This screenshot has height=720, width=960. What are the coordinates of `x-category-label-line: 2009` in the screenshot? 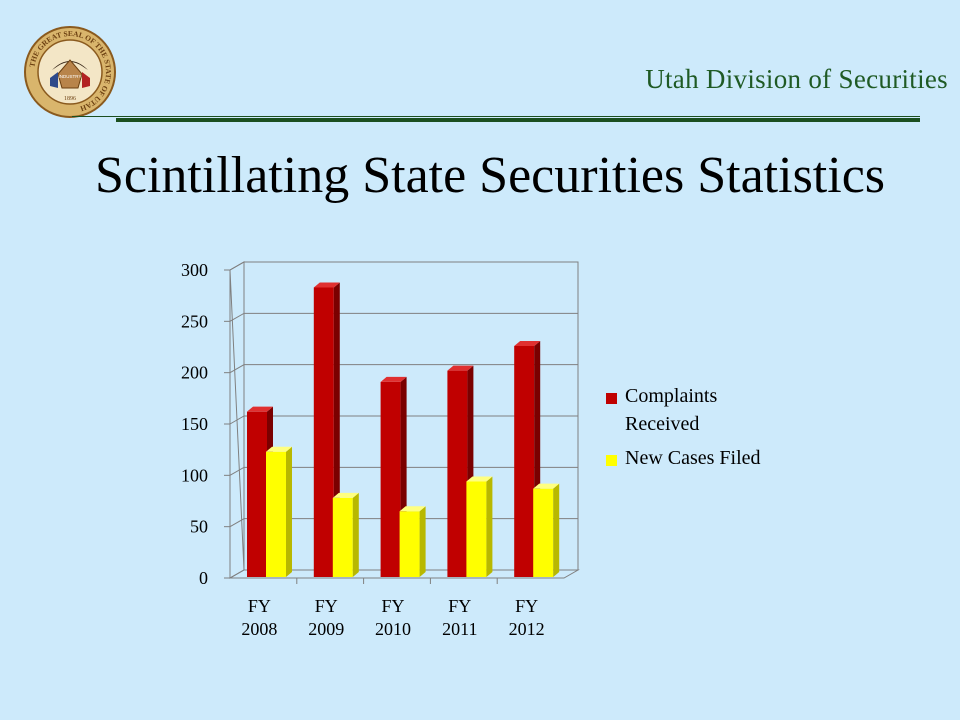 It's located at (326, 629).